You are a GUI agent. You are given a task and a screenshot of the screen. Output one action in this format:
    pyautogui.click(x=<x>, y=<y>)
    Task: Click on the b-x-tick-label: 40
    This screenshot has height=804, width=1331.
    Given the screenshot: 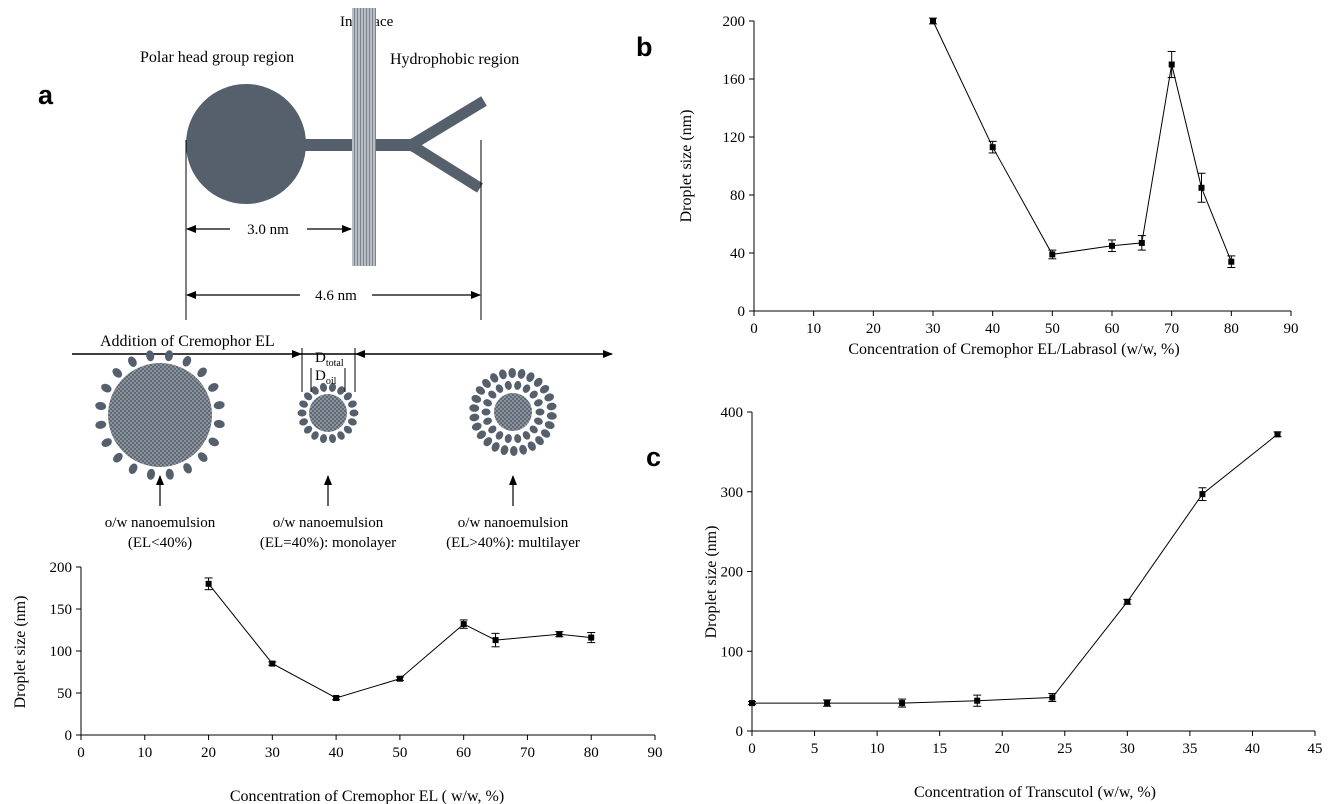 What is the action you would take?
    pyautogui.click(x=992, y=329)
    